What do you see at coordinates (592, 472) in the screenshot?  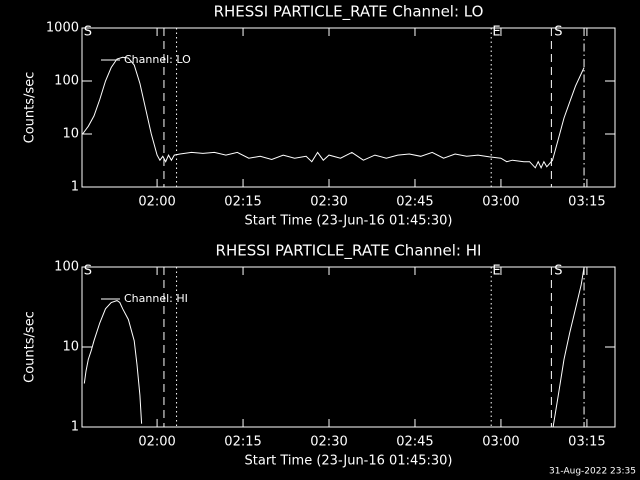 I see `footer-date: 31-Aug-2022 23:35` at bounding box center [592, 472].